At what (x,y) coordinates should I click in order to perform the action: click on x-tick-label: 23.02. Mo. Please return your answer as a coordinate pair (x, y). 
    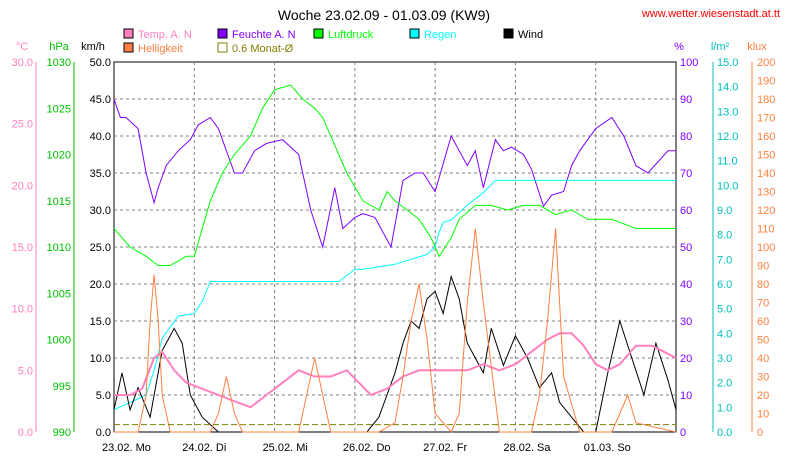
    Looking at the image, I should click on (126, 448).